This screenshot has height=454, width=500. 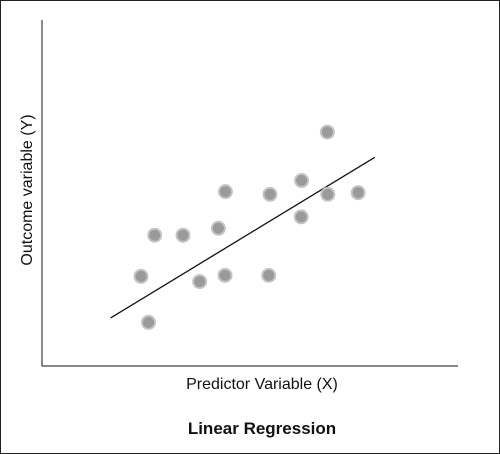 What do you see at coordinates (262, 384) in the screenshot?
I see `x-axis-label: Predictor Variable (X)` at bounding box center [262, 384].